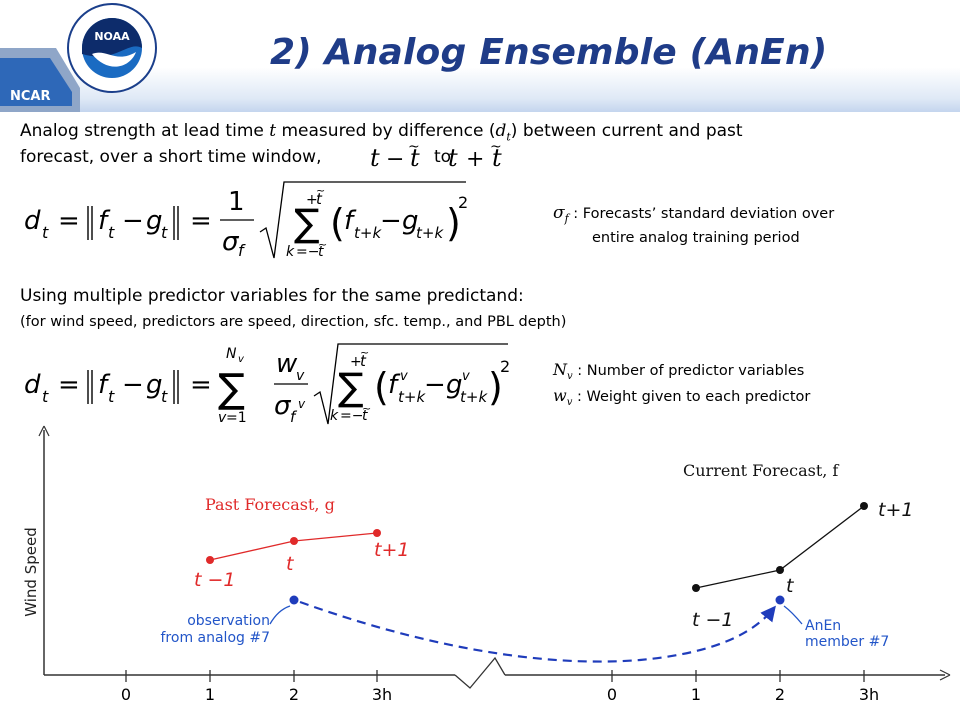 The image size is (960, 720). Describe the element at coordinates (294, 600) in the screenshot. I see `observation-point` at that location.